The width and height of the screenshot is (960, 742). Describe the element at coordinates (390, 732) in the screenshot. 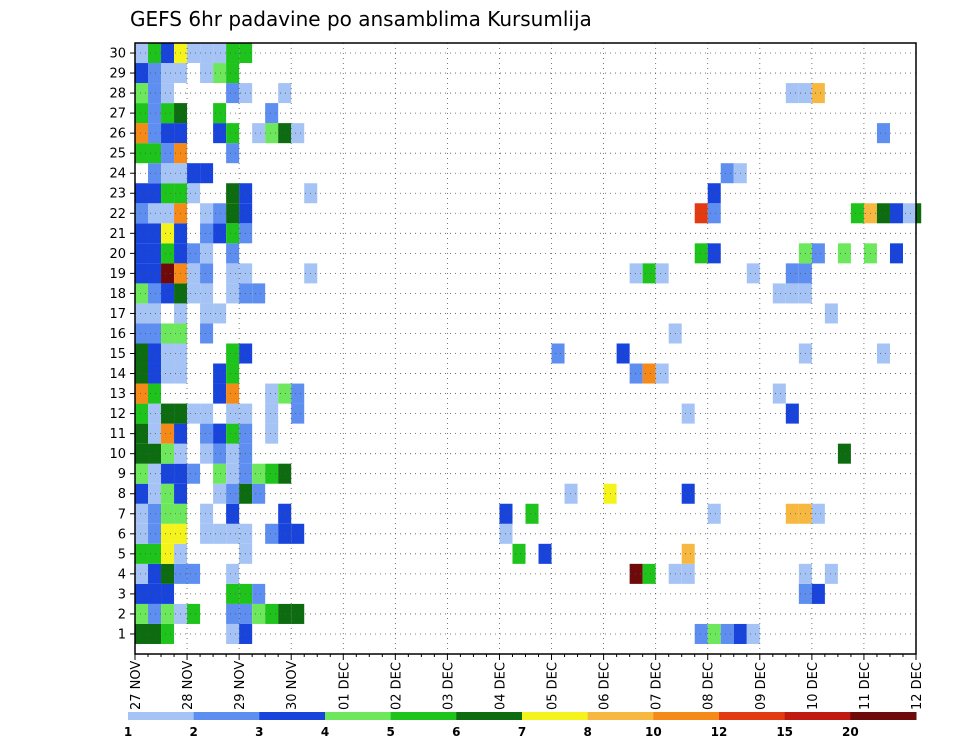

I see `legend-label: 5` at that location.